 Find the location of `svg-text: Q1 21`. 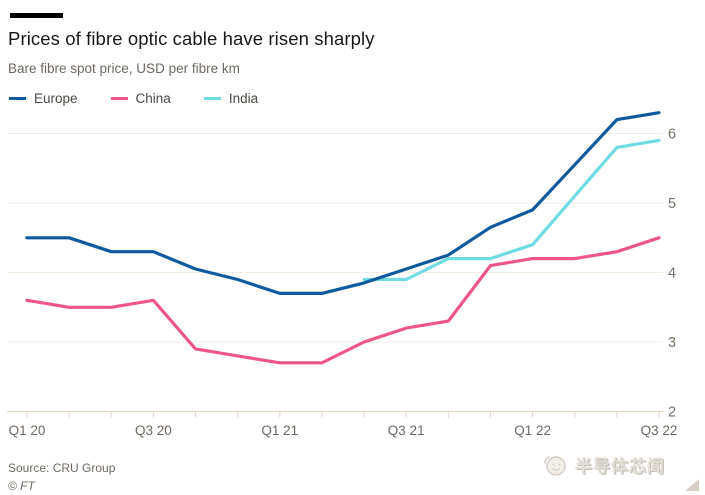

svg-text: Q1 21 is located at coordinates (279, 430).